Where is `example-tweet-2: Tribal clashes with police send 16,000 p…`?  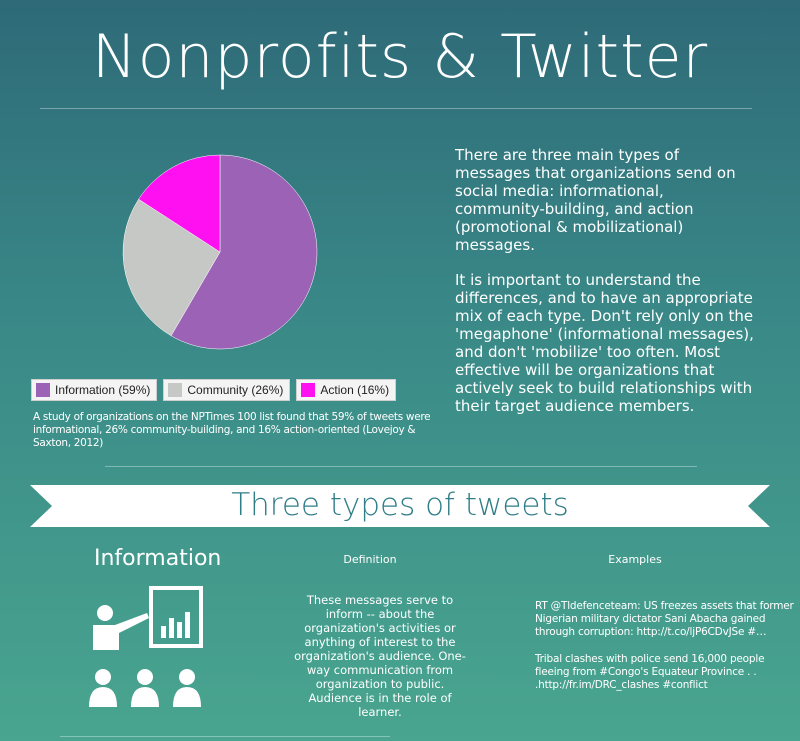 example-tweet-2: Tribal clashes with police send 16,000 p… is located at coordinates (650, 672).